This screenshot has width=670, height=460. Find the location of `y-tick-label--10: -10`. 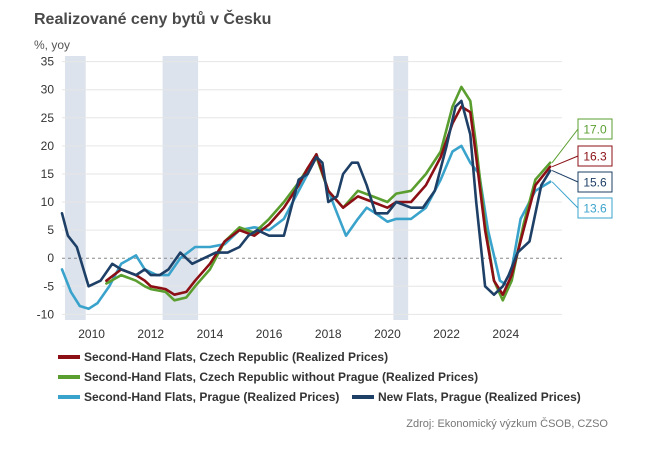

y-tick-label--10: -10 is located at coordinates (46, 314).